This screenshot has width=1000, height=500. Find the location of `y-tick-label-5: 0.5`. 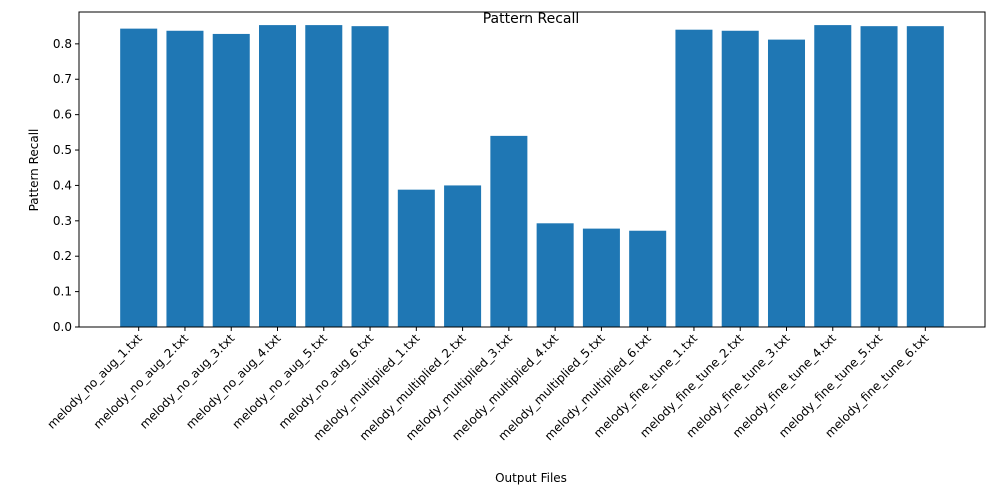

y-tick-label-5: 0.5 is located at coordinates (62, 150).